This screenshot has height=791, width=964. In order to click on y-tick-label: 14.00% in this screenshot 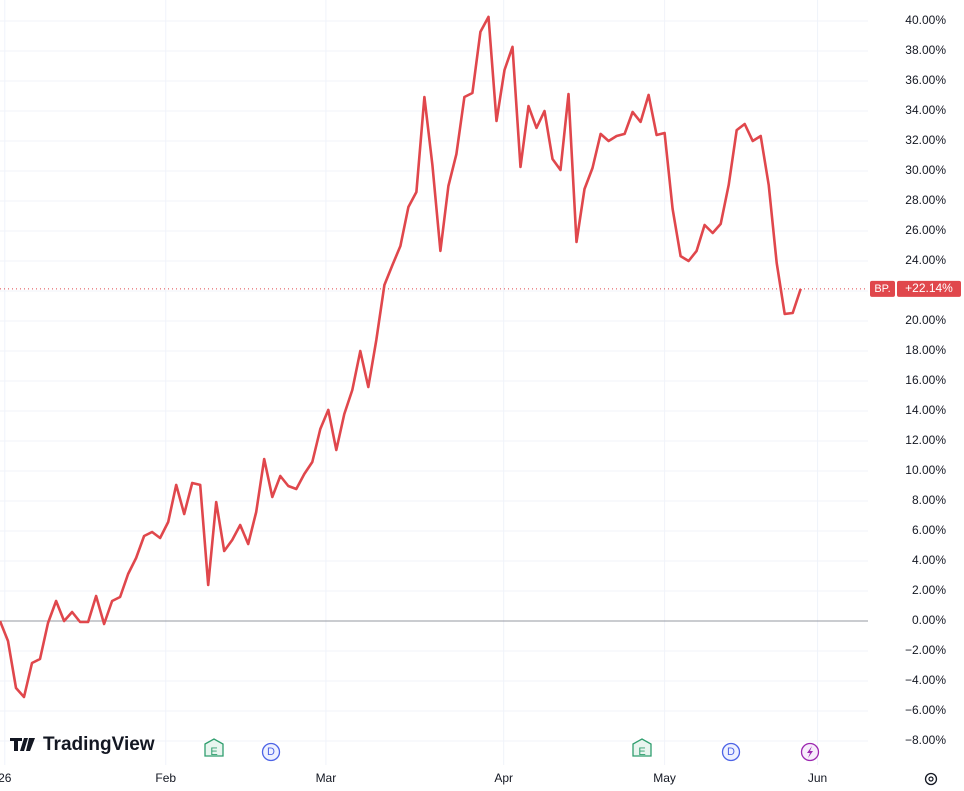, I will do `click(925, 410)`.